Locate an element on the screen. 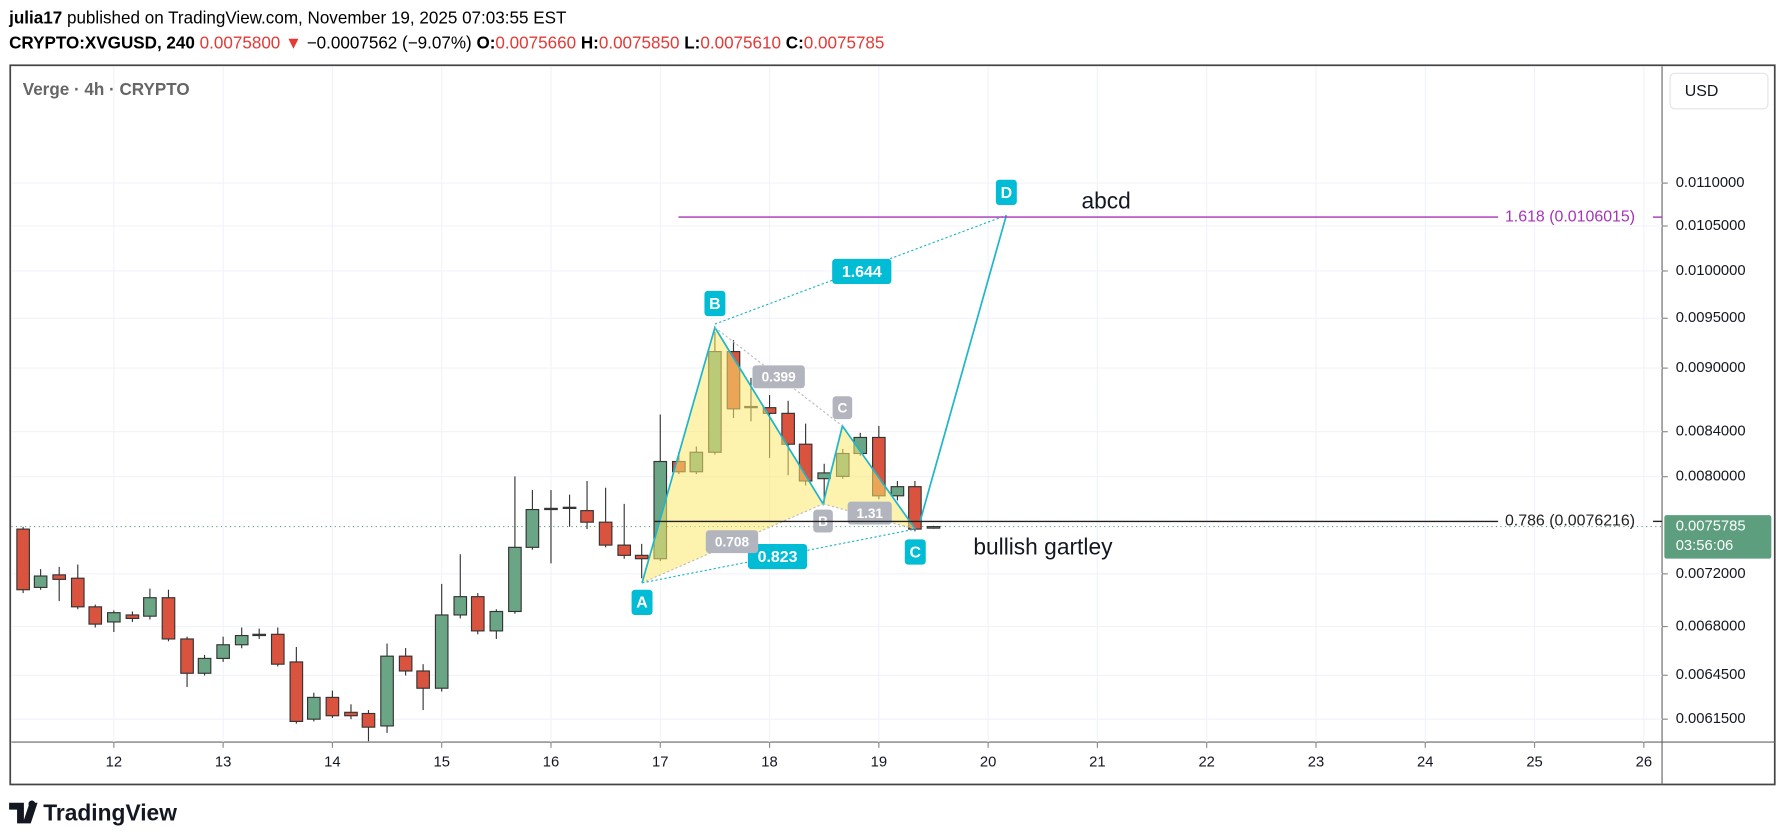 The image size is (1785, 836). currency: USD is located at coordinates (1702, 91).